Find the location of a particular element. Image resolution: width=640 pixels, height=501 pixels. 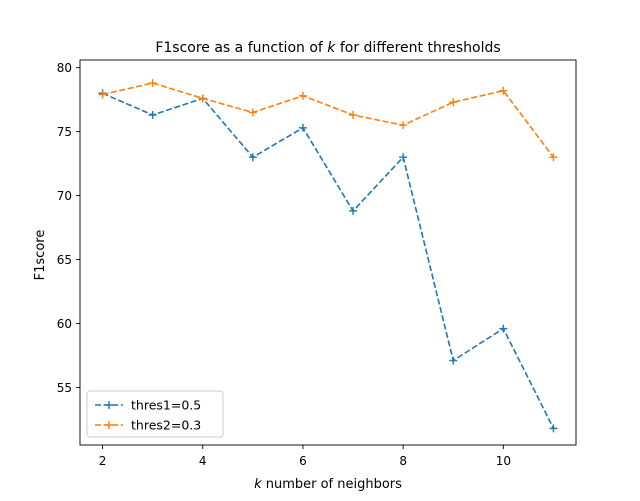

x-tick-label: 6 is located at coordinates (303, 461).